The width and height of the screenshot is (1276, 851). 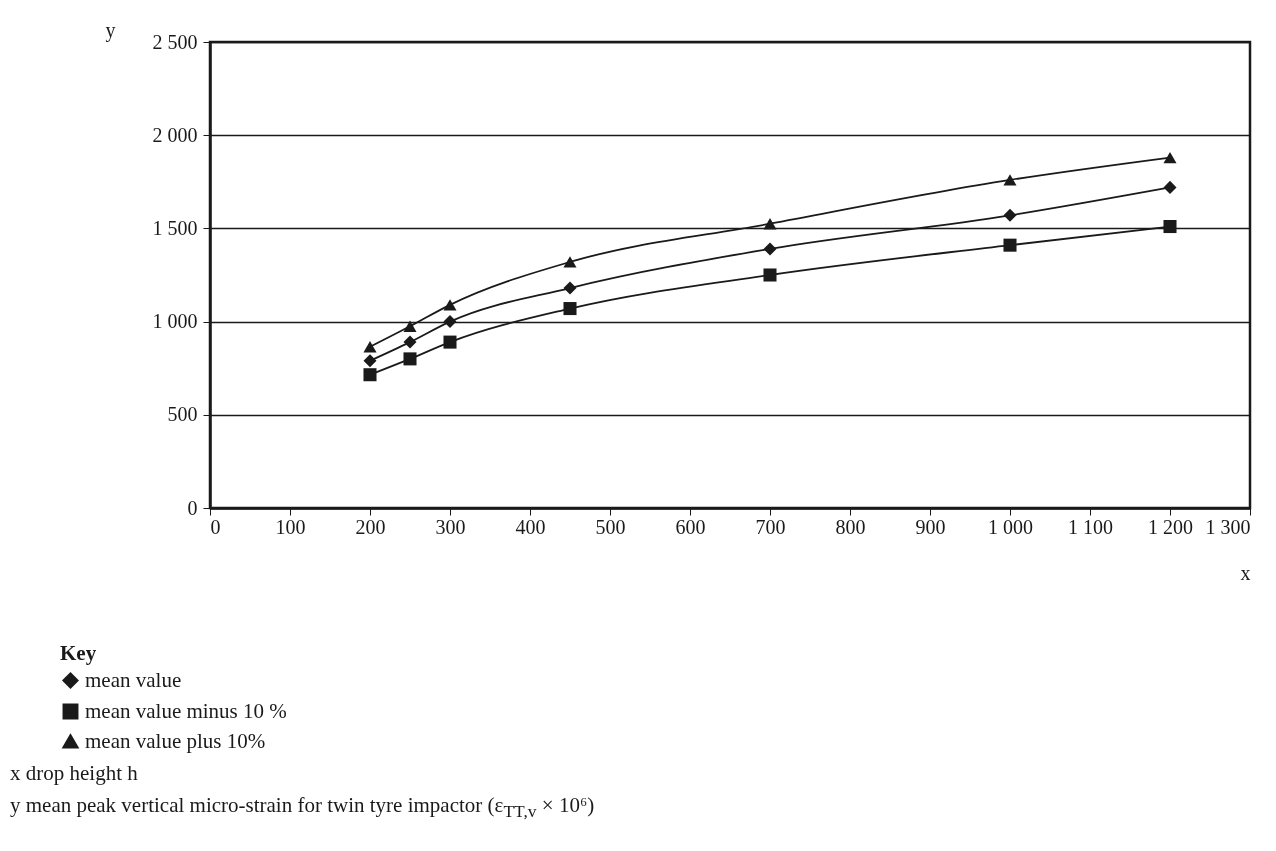 I want to click on y-tick-label: 0, so click(x=192, y=507).